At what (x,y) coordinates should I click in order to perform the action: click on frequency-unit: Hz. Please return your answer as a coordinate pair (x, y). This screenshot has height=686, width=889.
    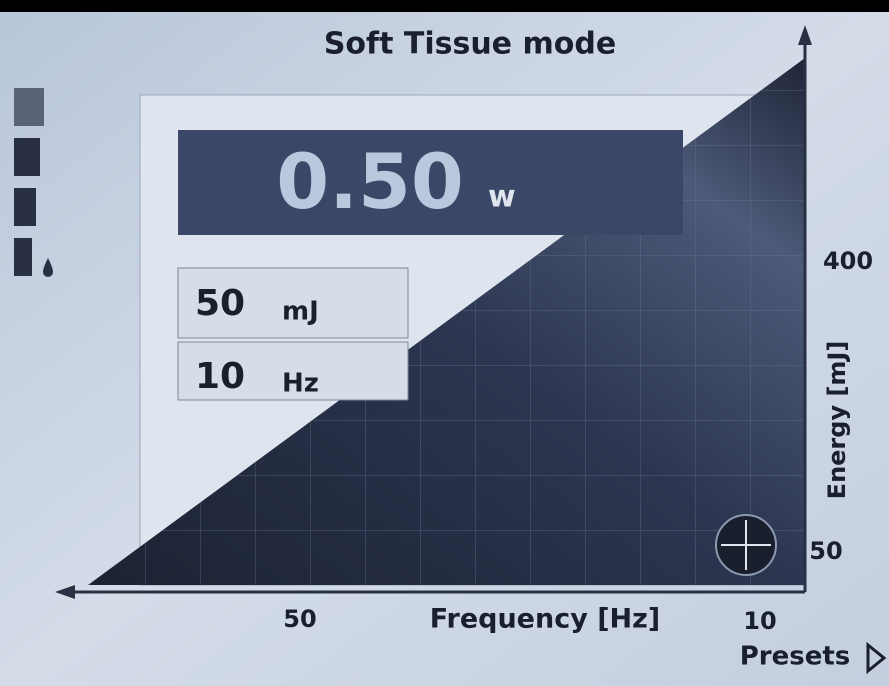
    Looking at the image, I should click on (300, 384).